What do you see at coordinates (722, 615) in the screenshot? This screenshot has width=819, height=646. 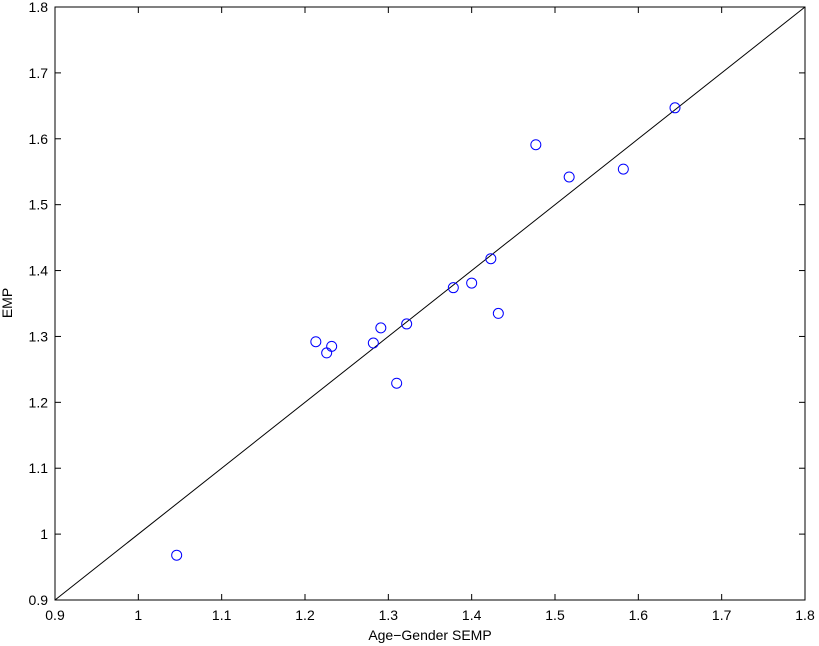 I see `x-tick-label: 1.7` at bounding box center [722, 615].